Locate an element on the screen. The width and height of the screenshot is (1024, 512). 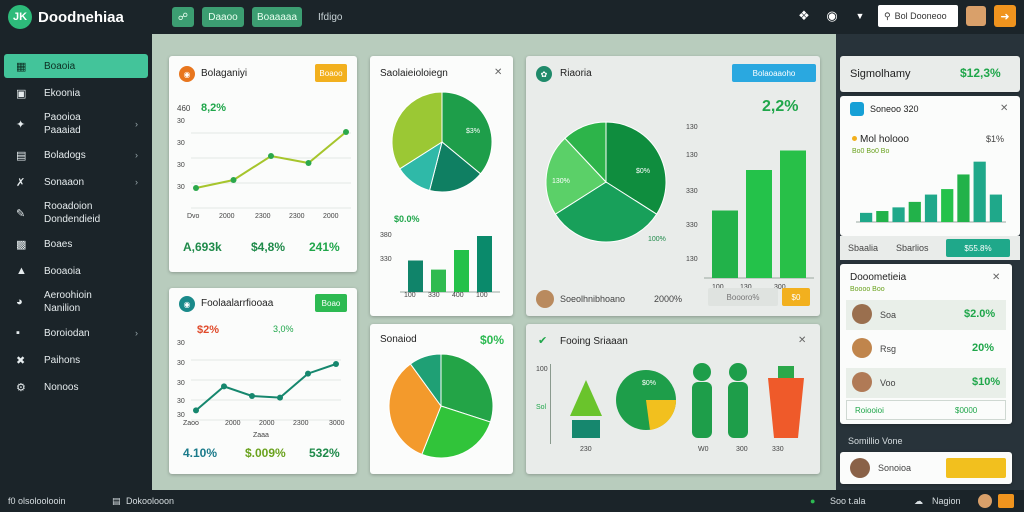
shield-icon: ☍ is located at coordinates (183, 17).